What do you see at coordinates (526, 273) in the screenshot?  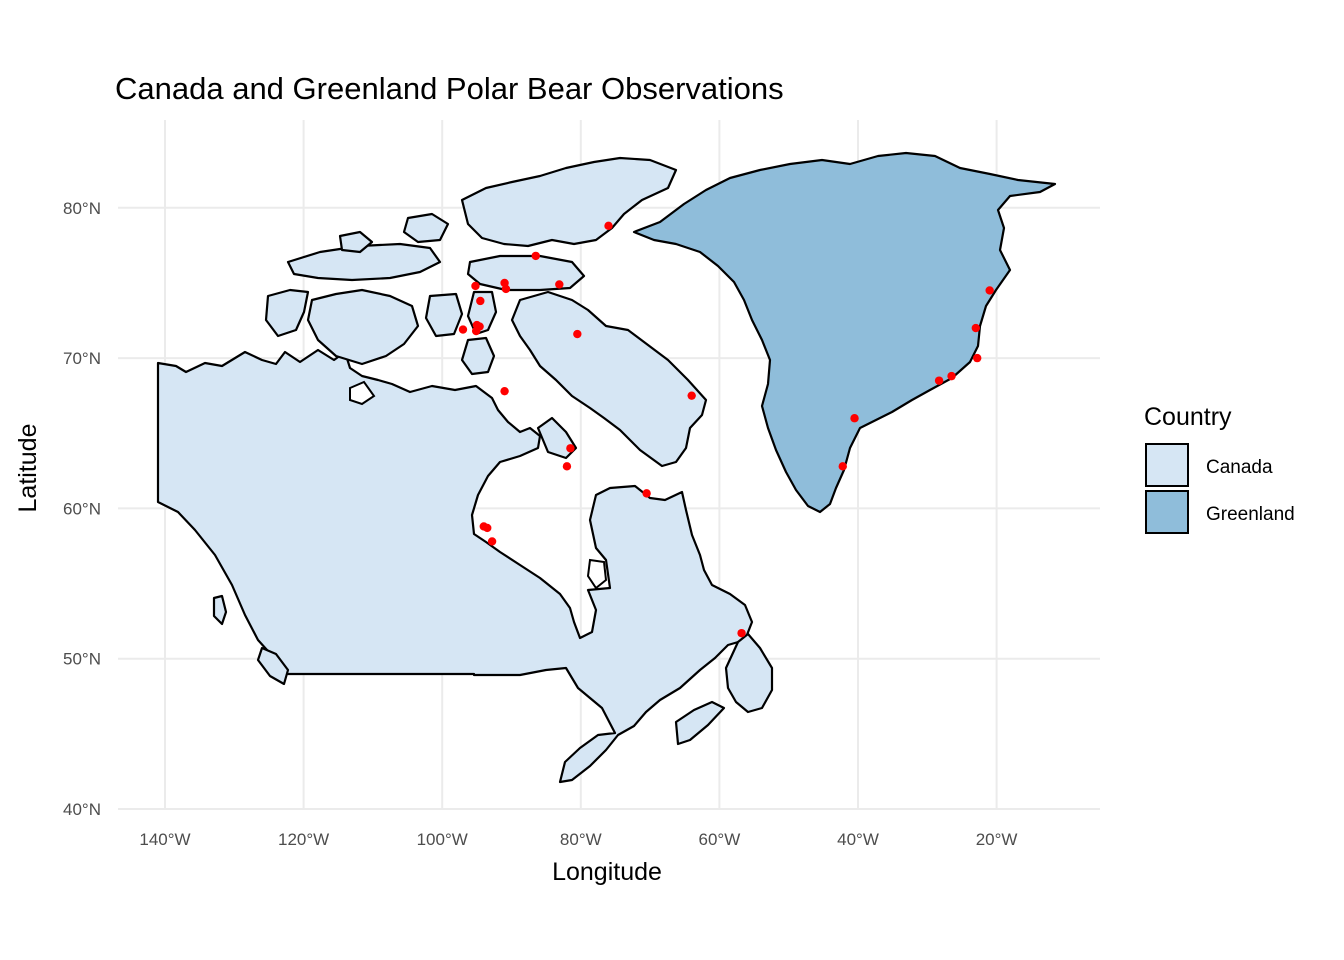 I see `canada-devon-island` at bounding box center [526, 273].